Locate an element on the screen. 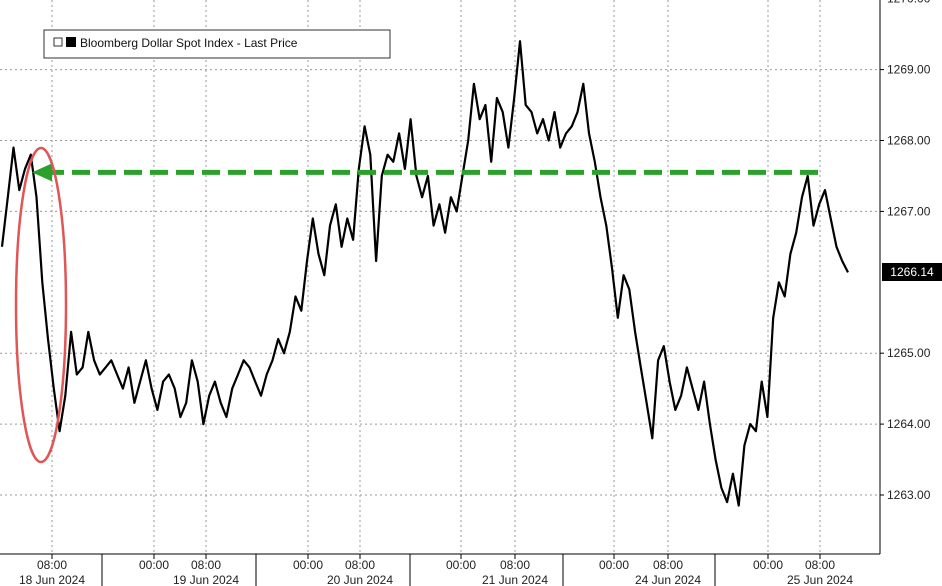 The height and width of the screenshot is (586, 942). legend-checkbox-icon is located at coordinates (58, 42).